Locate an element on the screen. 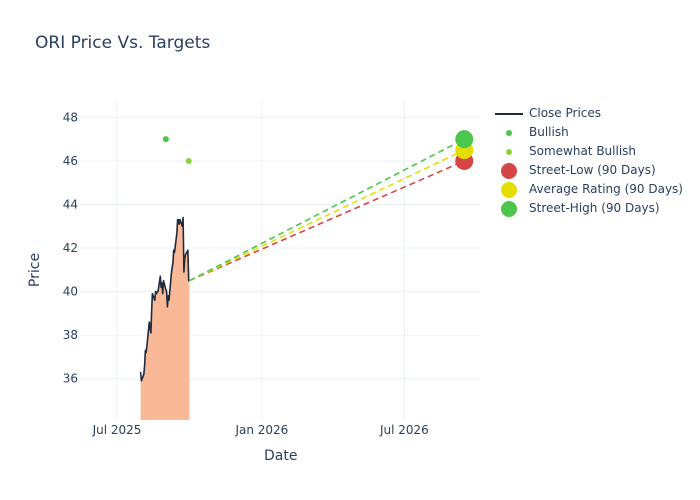  close-price-fill is located at coordinates (165, 318).